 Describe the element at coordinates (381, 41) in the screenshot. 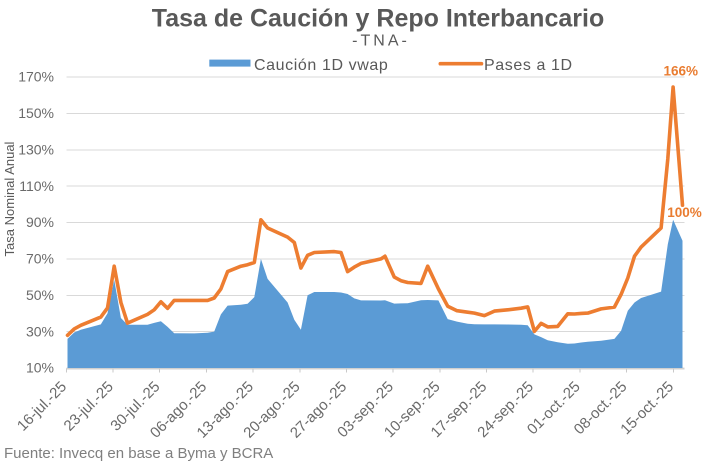

I see `svg-text: -TNA-` at that location.